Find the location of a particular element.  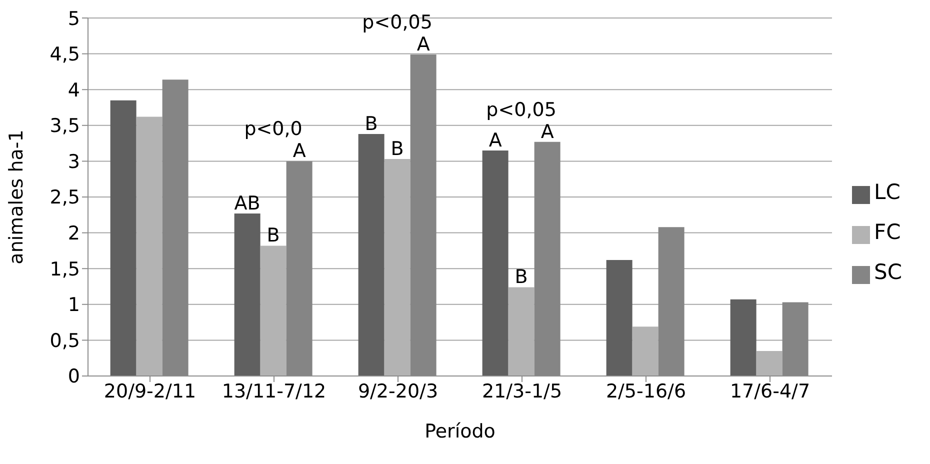

y-tick-label: 2,5 is located at coordinates (65, 197).